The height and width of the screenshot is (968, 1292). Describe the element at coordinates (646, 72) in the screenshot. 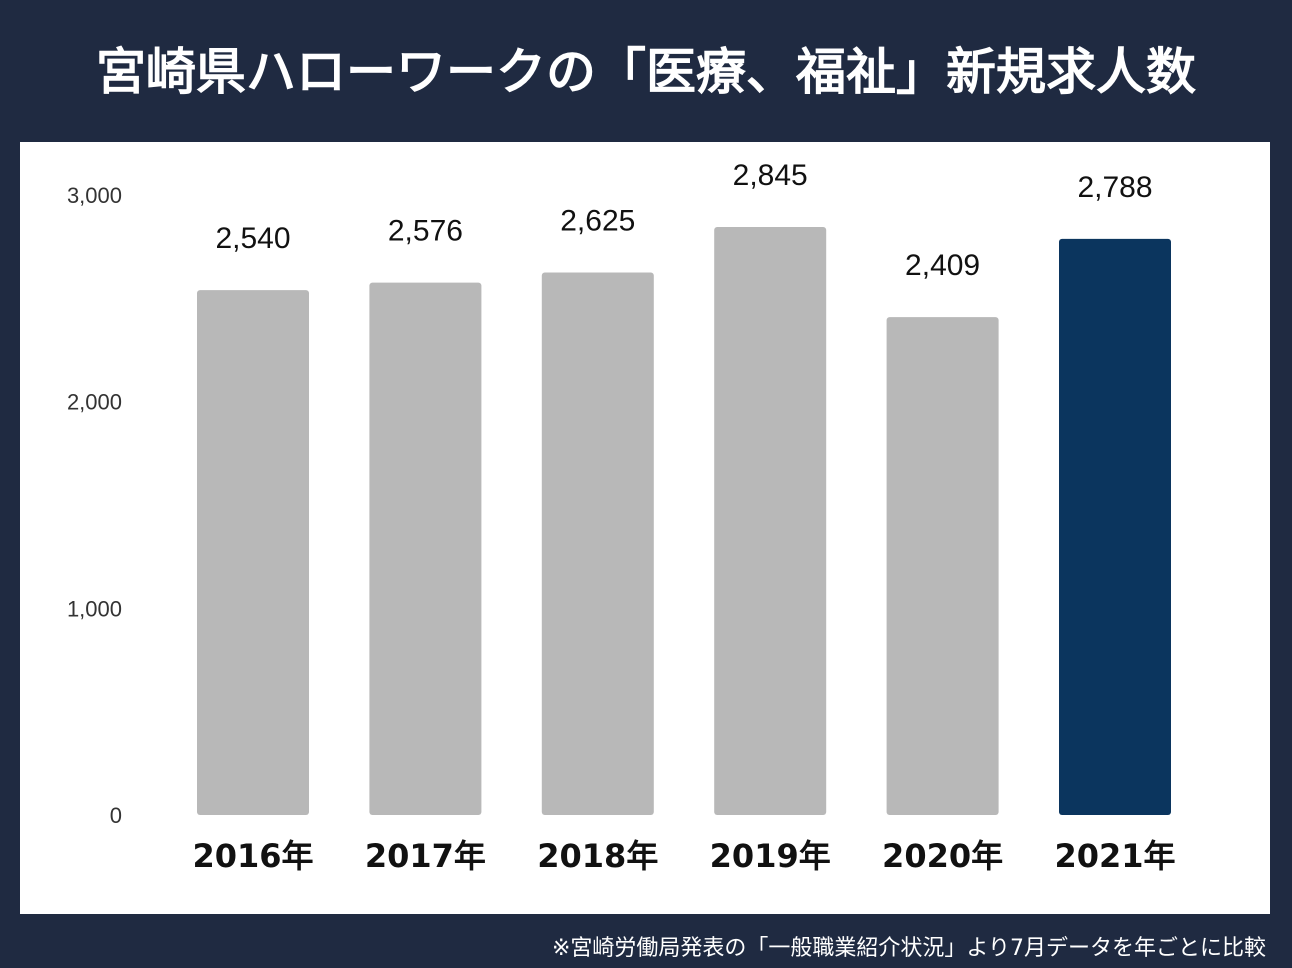

I see `page-title: 宮崎県ハローワークの「医療、福祉」新規求人数` at that location.